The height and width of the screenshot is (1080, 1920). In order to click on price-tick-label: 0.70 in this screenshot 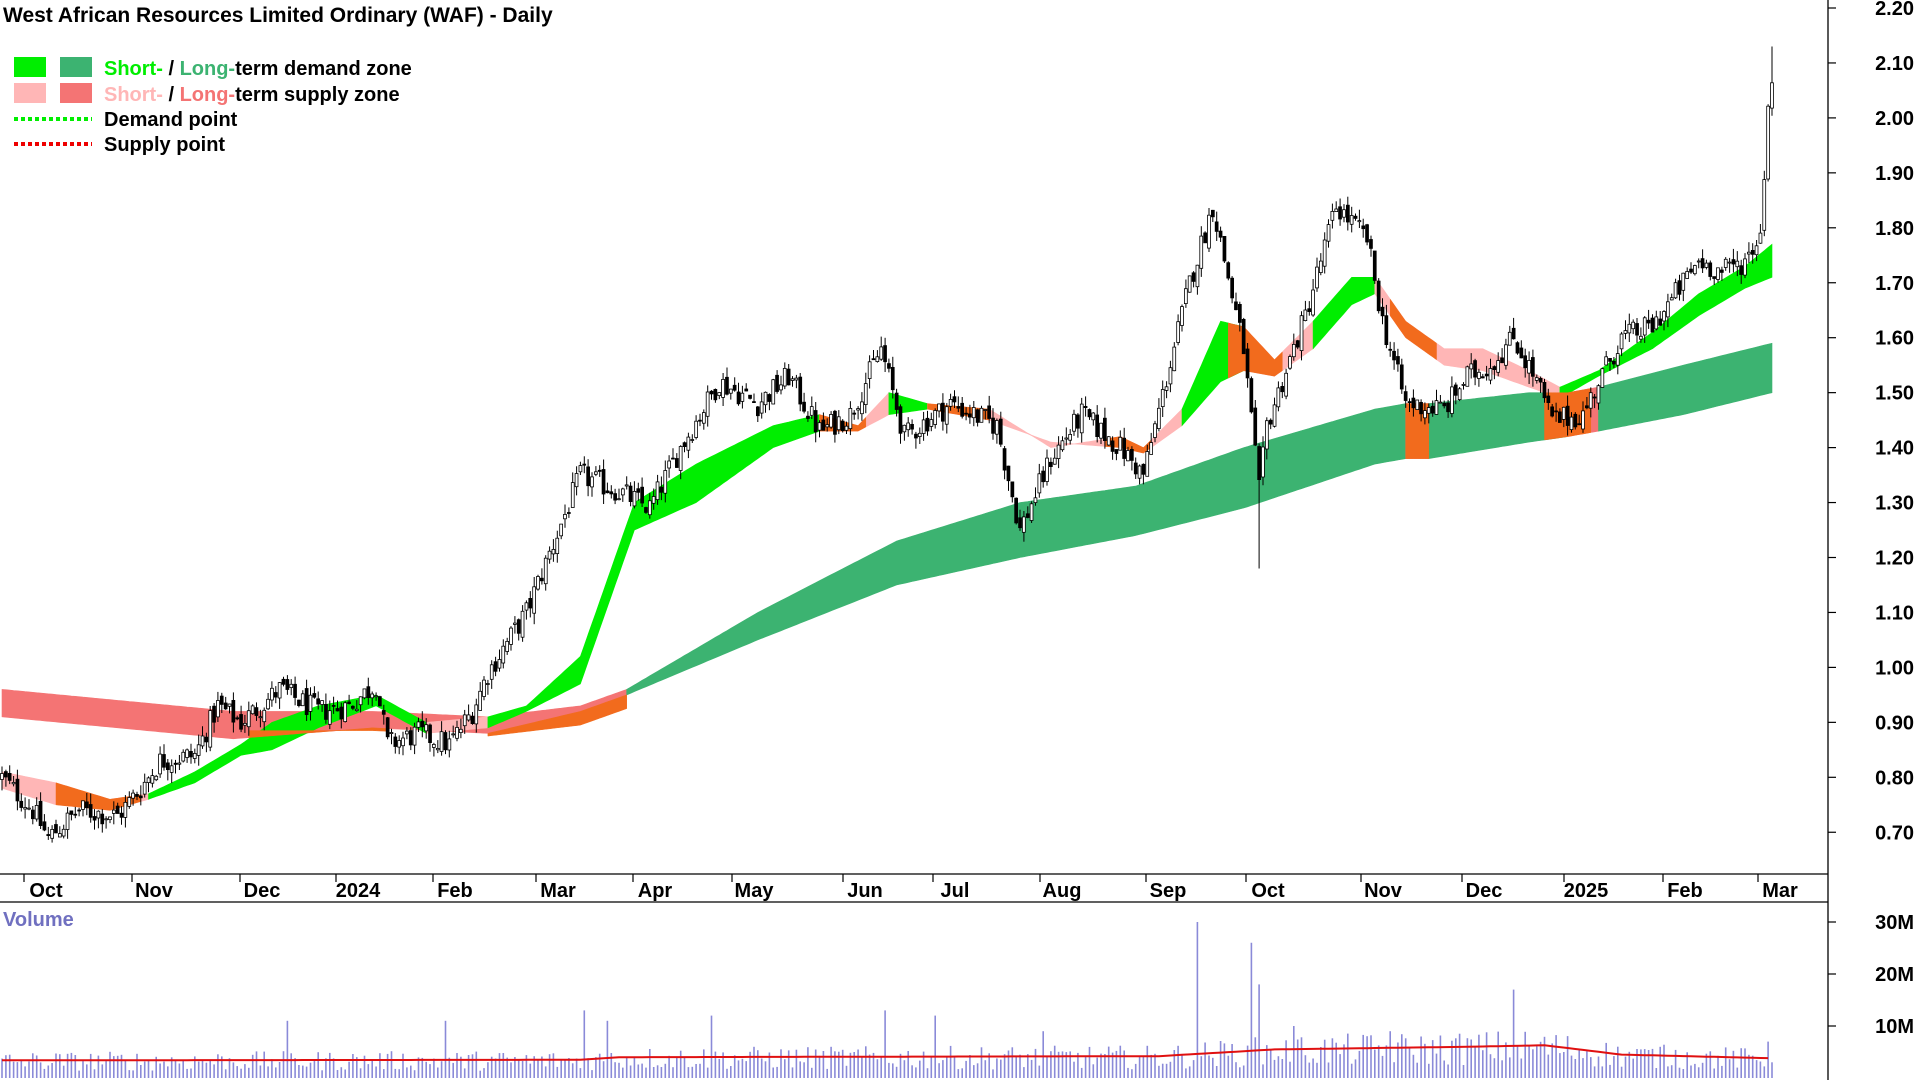, I will do `click(1894, 833)`.